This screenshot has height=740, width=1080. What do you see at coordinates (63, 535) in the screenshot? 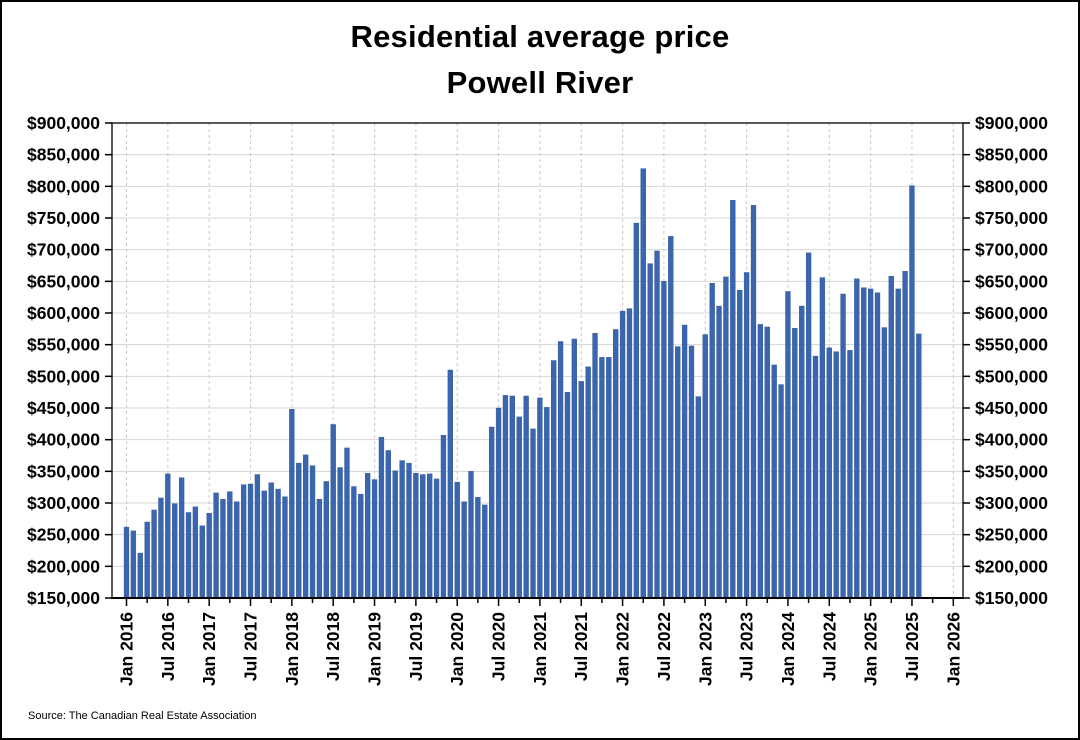
I see `y-axis-label-left: $250,000` at bounding box center [63, 535].